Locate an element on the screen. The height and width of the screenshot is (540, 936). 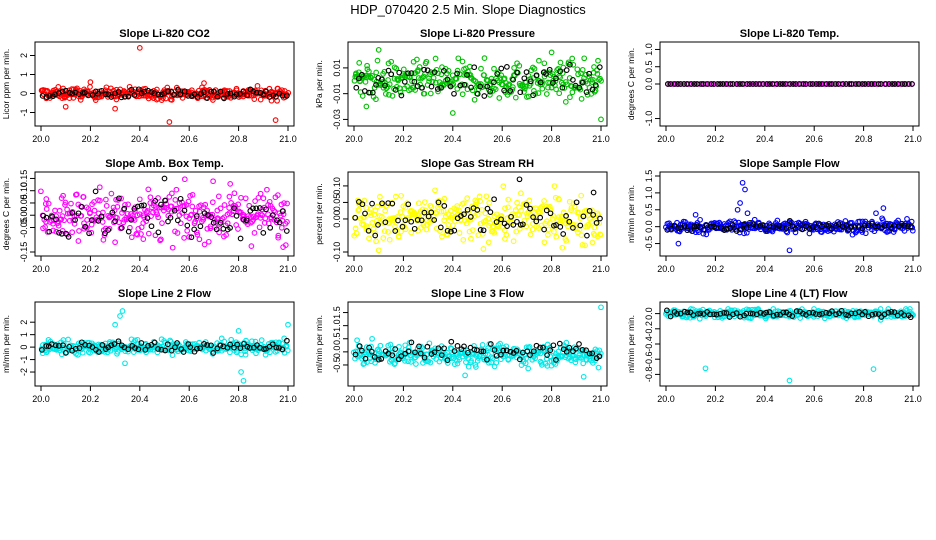
x-tick-label: 20.8 is located at coordinates (864, 139).